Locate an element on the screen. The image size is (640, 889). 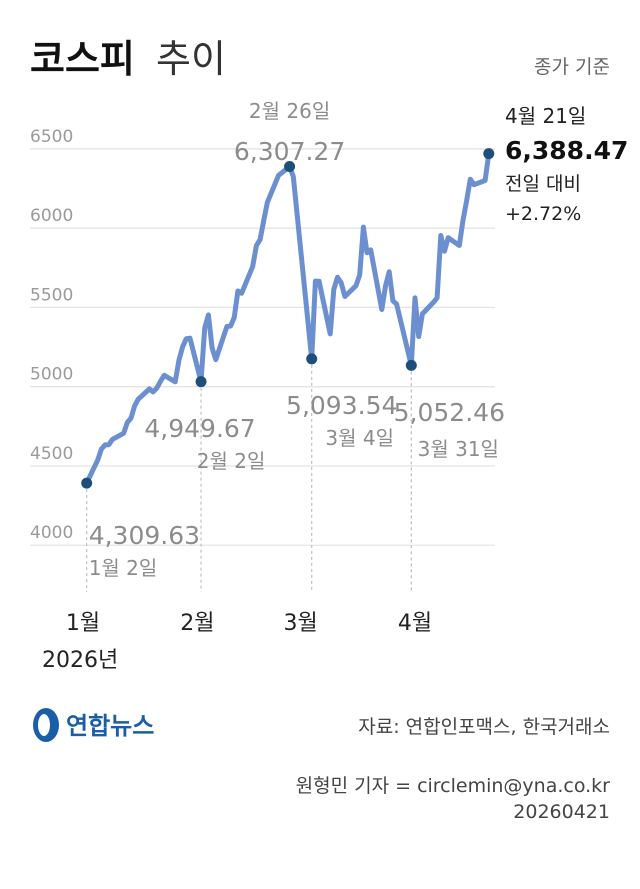
annotation-value-0: 4,309.63 is located at coordinates (144, 535).